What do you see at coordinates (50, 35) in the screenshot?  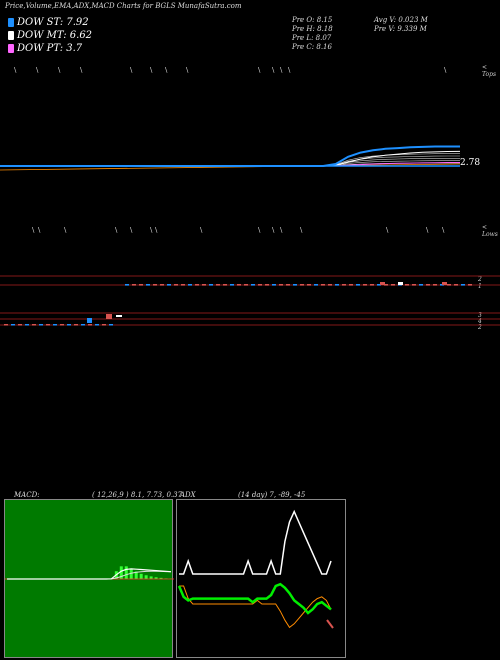 I see `legend-dow-mt: DOW MT: 6.62` at bounding box center [50, 35].